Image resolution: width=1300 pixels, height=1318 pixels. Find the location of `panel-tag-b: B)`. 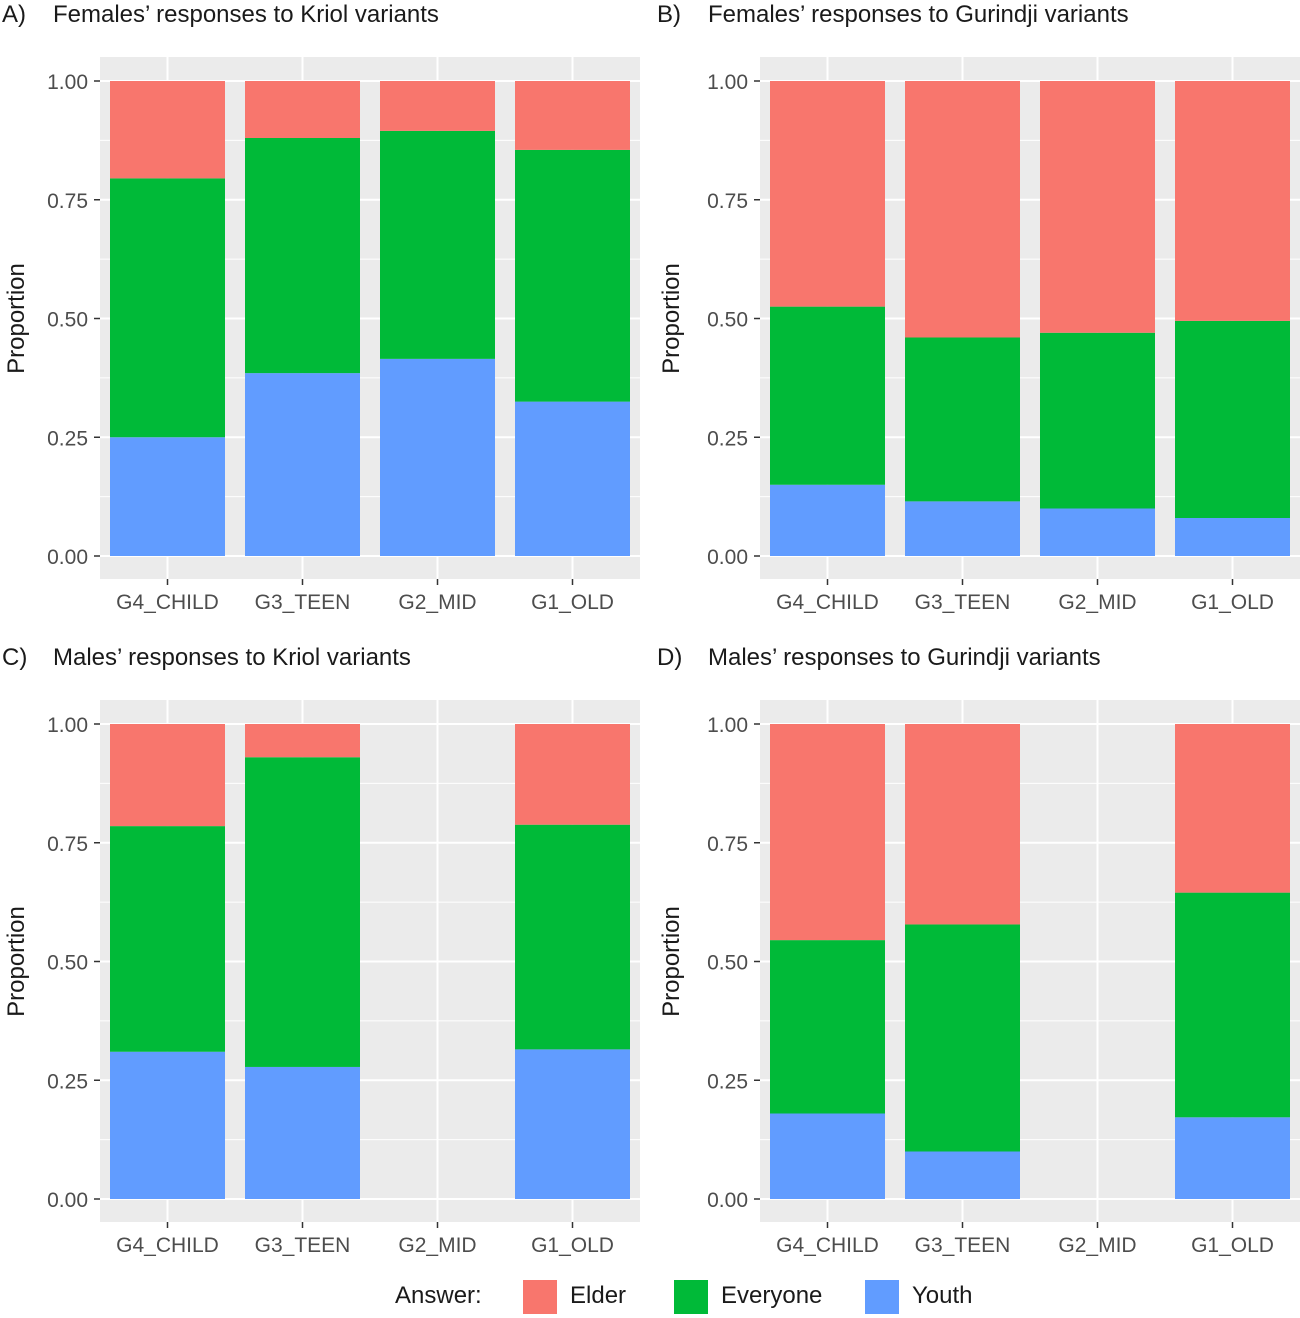

panel-tag-b: B) is located at coordinates (669, 14).